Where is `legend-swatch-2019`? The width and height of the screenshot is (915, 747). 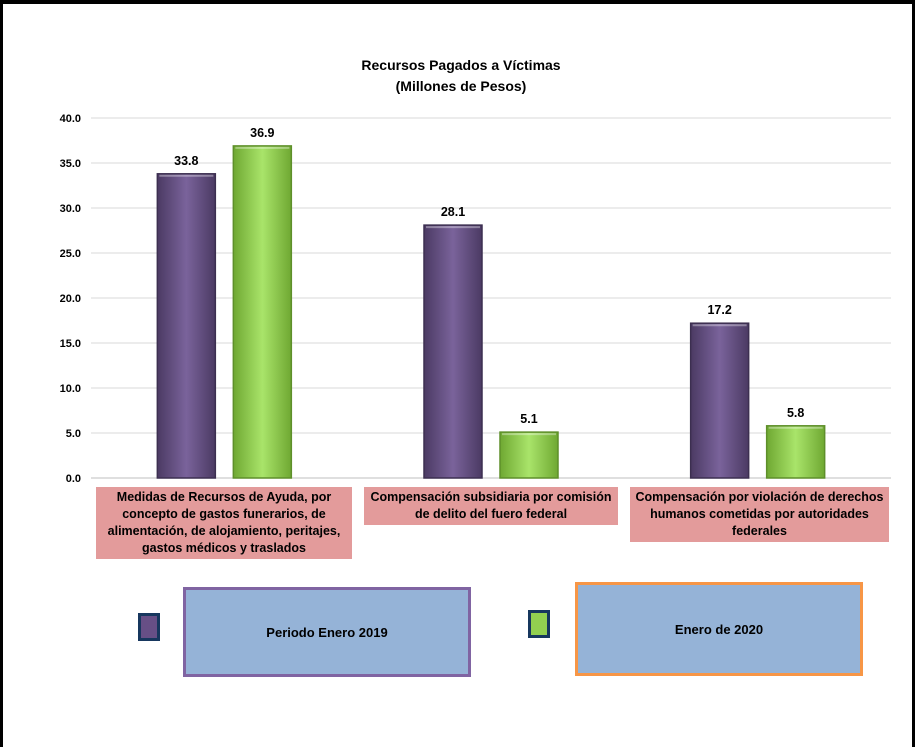
legend-swatch-2019 is located at coordinates (149, 627).